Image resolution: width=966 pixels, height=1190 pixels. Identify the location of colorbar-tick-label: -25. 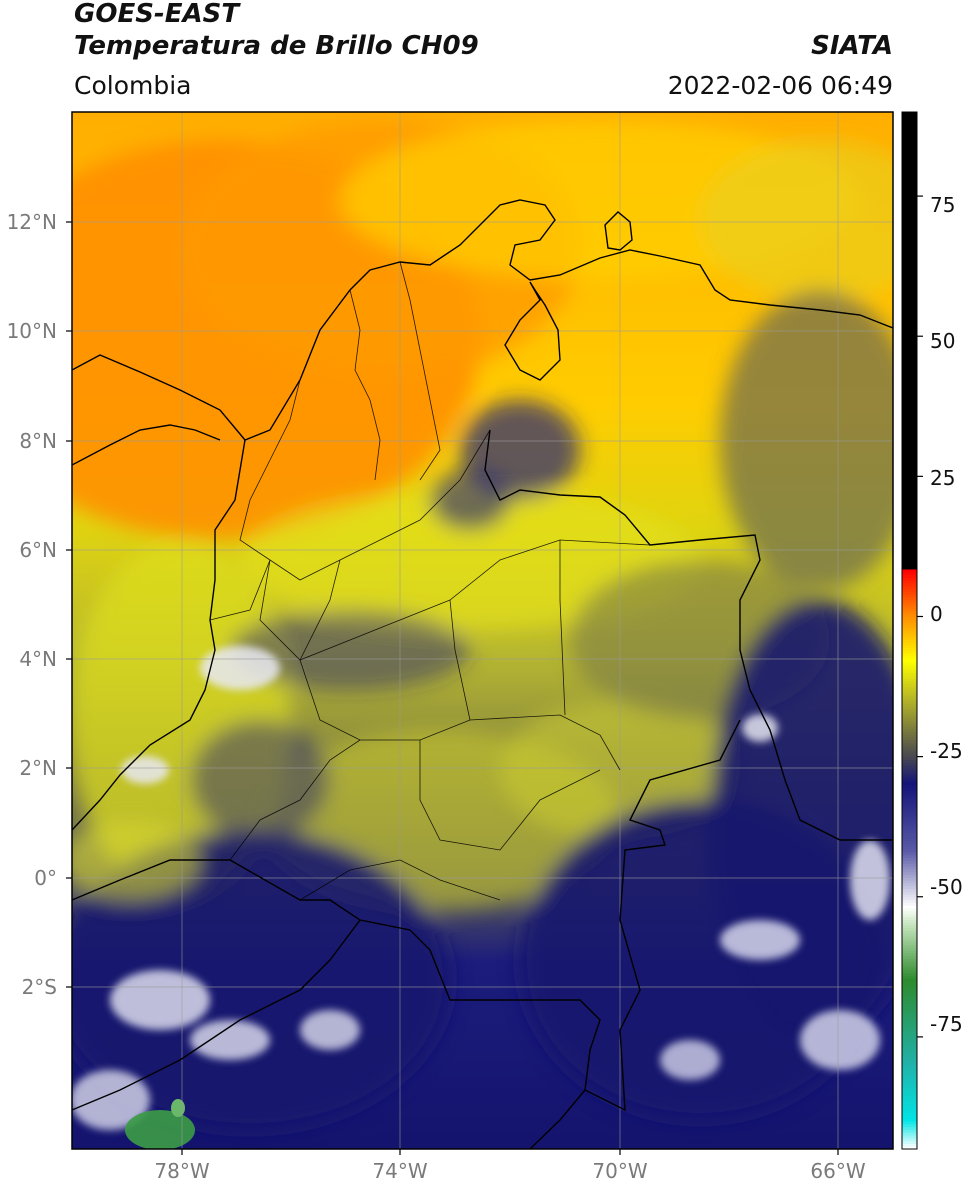
(946, 751).